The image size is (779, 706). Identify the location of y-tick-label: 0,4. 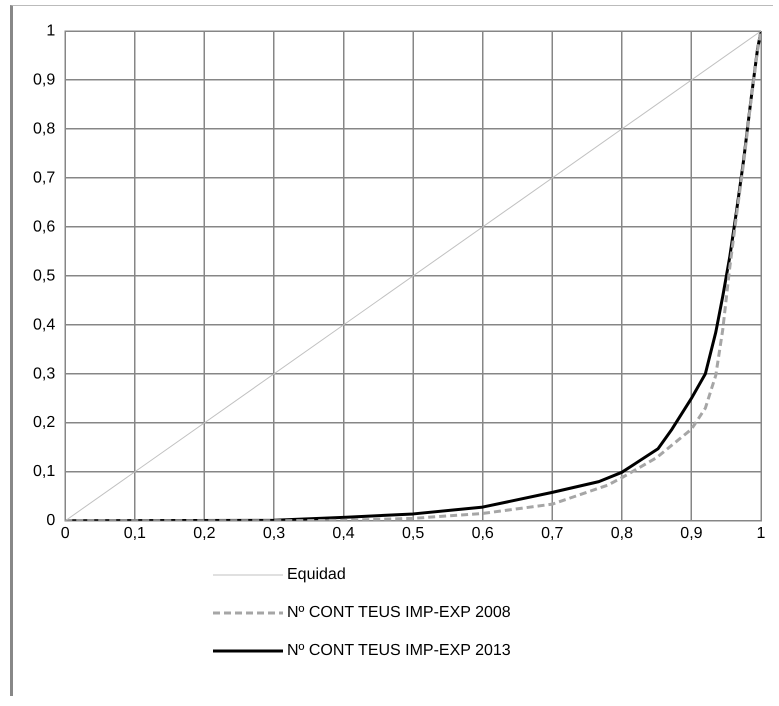
(44, 325).